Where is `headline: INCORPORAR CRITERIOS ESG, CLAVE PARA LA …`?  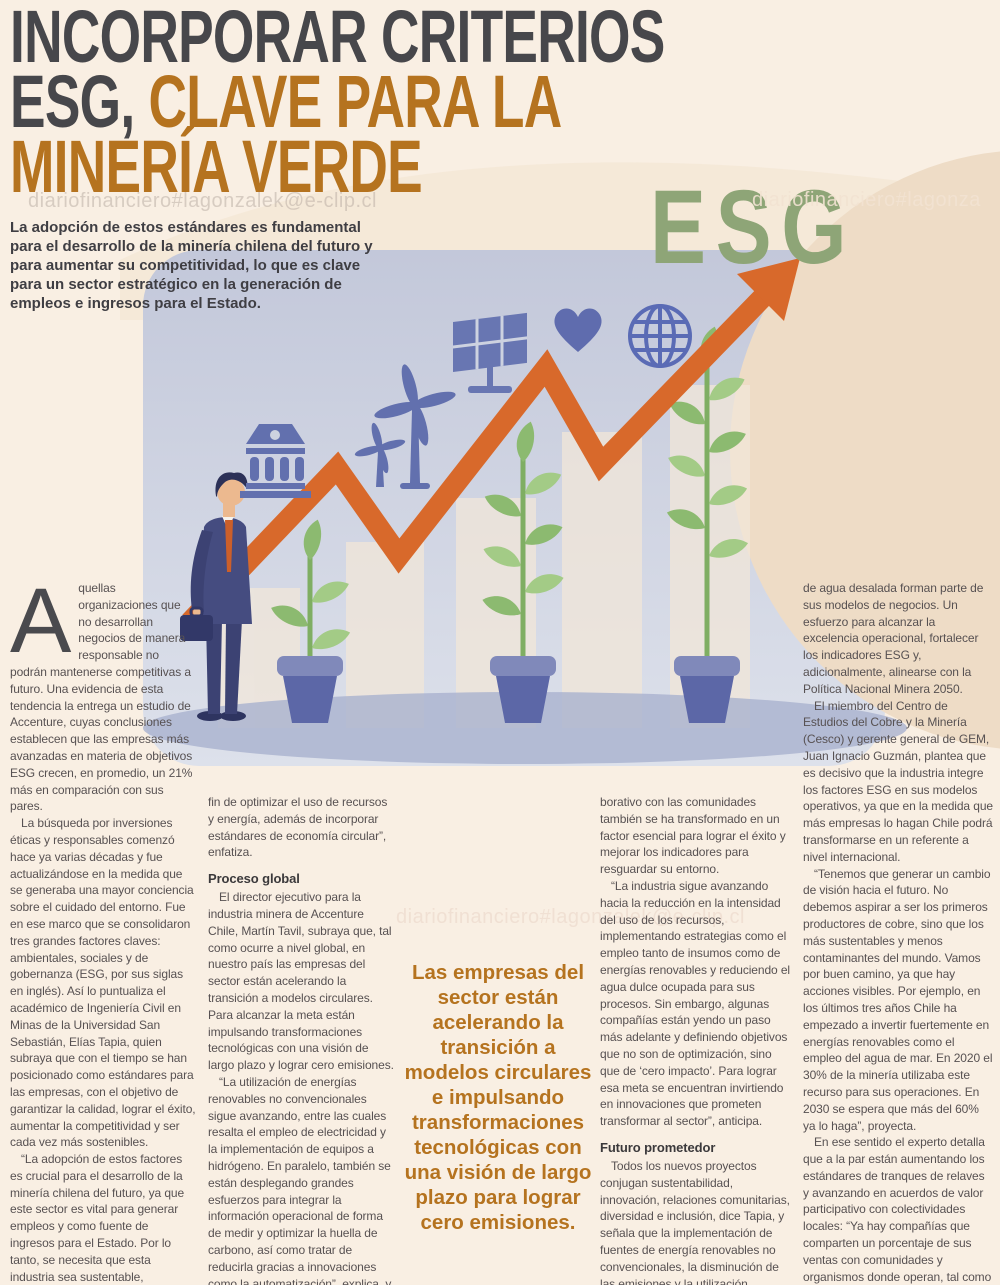 headline: INCORPORAR CRITERIOS ESG, CLAVE PARA LA … is located at coordinates (464, 104).